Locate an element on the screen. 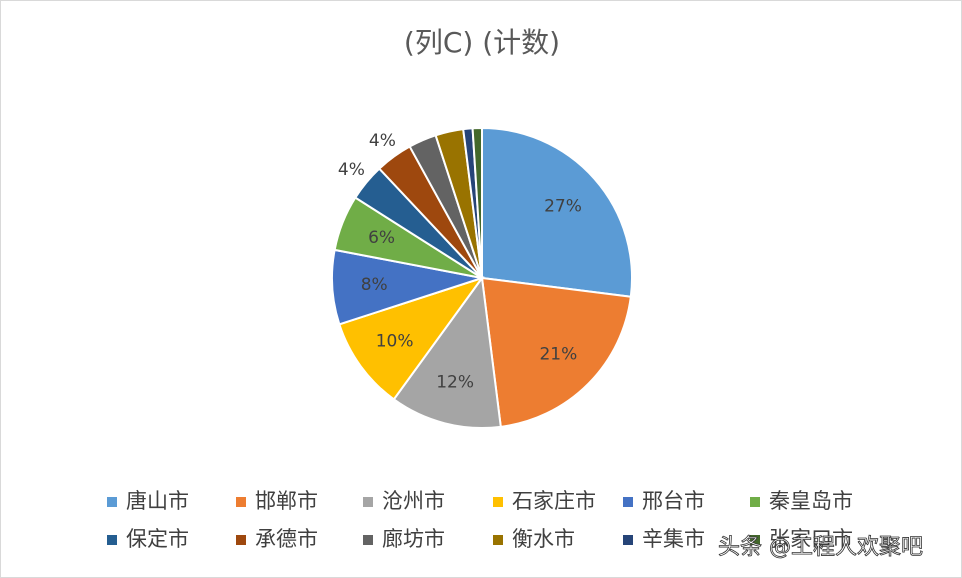 The image size is (962, 578). legend-label: 衡水市 is located at coordinates (543, 539).